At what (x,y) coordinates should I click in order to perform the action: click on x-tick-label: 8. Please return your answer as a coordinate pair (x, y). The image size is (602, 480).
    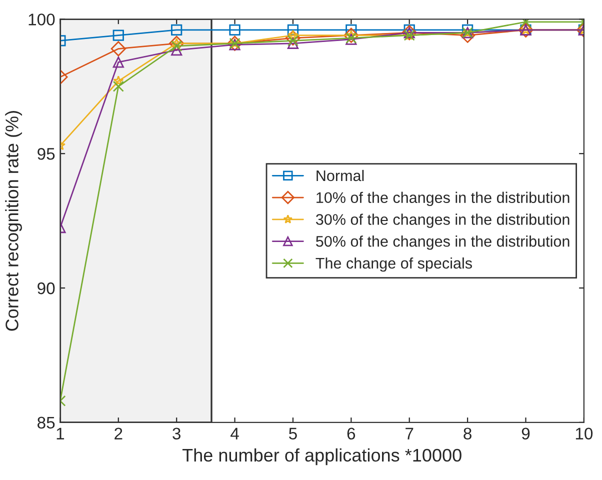
    Looking at the image, I should click on (468, 434).